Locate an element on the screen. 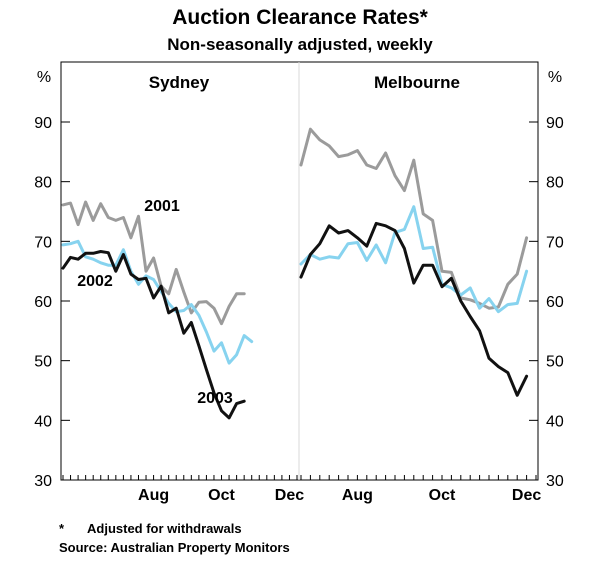 The image size is (600, 564). y-tick-label-left: 50 is located at coordinates (43, 362).